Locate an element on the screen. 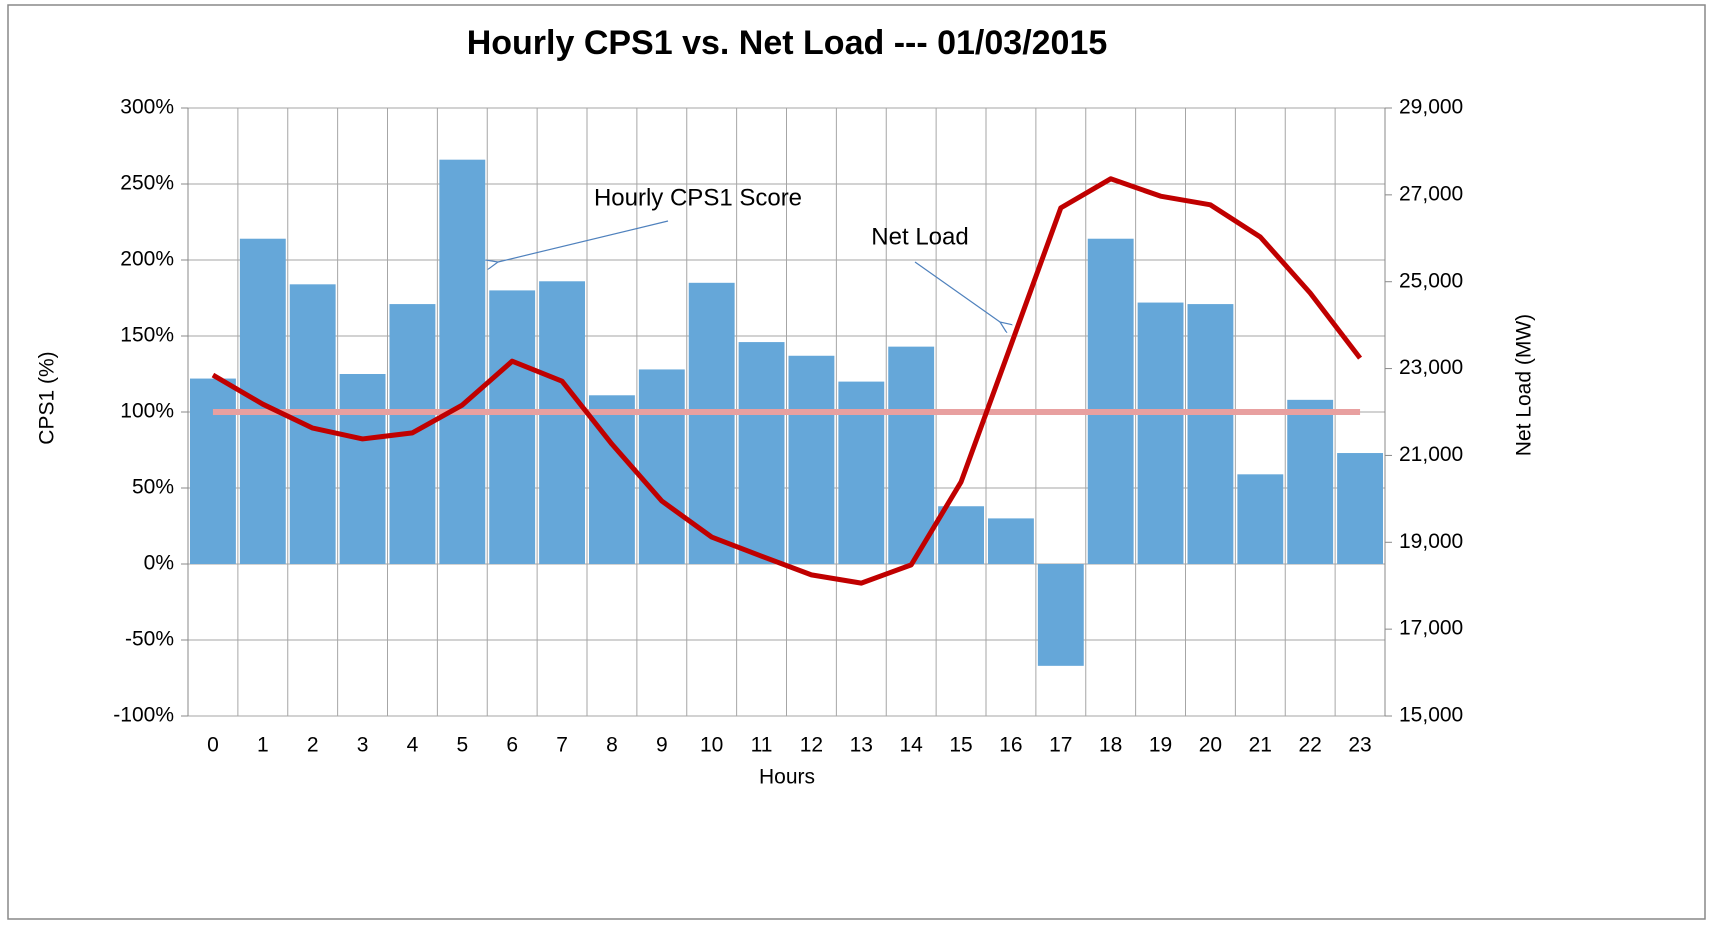  x-tick-label: 15 is located at coordinates (960, 745).